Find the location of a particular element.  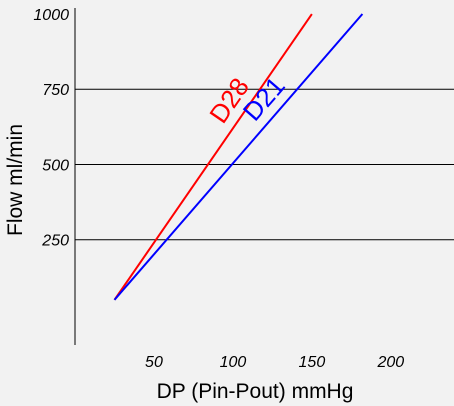

y-tick-label: 1000 is located at coordinates (51, 15).